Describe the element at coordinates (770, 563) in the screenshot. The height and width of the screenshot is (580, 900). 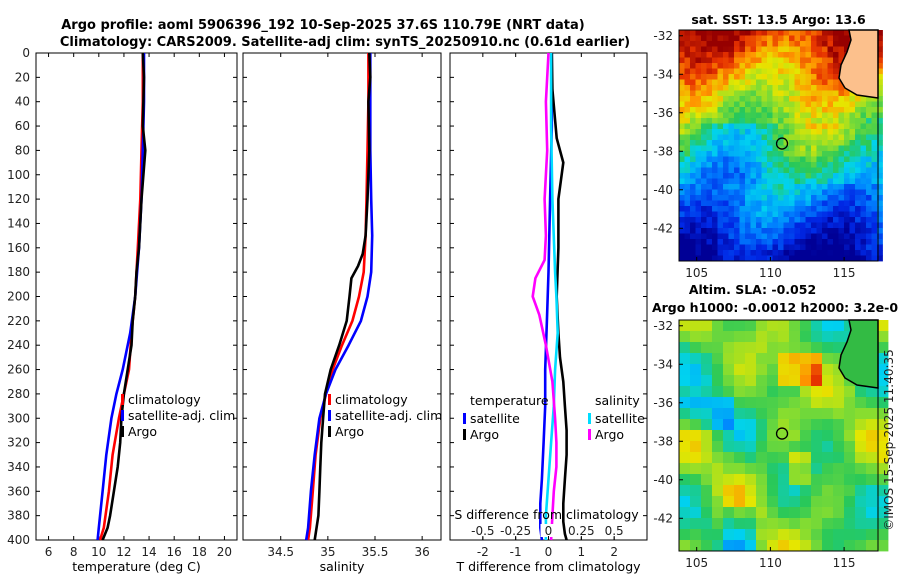
I see `sla-map-xtick-label: 110` at that location.